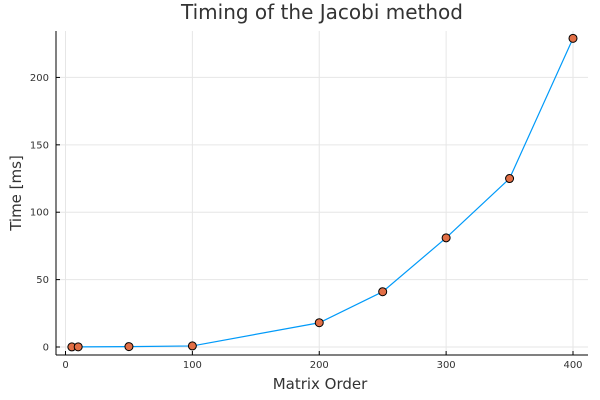 The width and height of the screenshot is (600, 400). What do you see at coordinates (572, 365) in the screenshot?
I see `x-tick-label: 400` at bounding box center [572, 365].